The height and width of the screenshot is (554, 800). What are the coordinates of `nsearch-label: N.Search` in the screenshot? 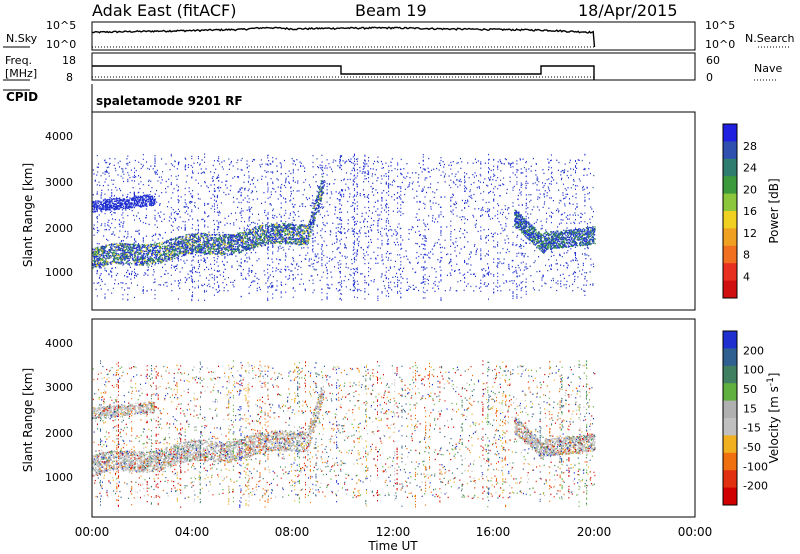 It's located at (770, 38).